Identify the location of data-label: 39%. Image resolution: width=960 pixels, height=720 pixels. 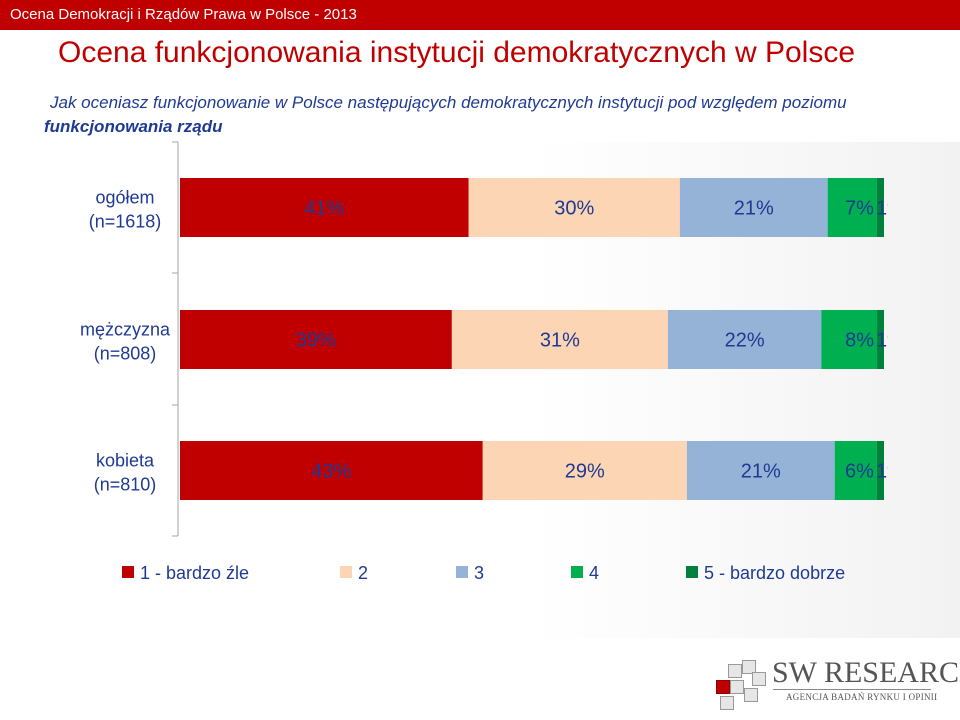
(316, 341).